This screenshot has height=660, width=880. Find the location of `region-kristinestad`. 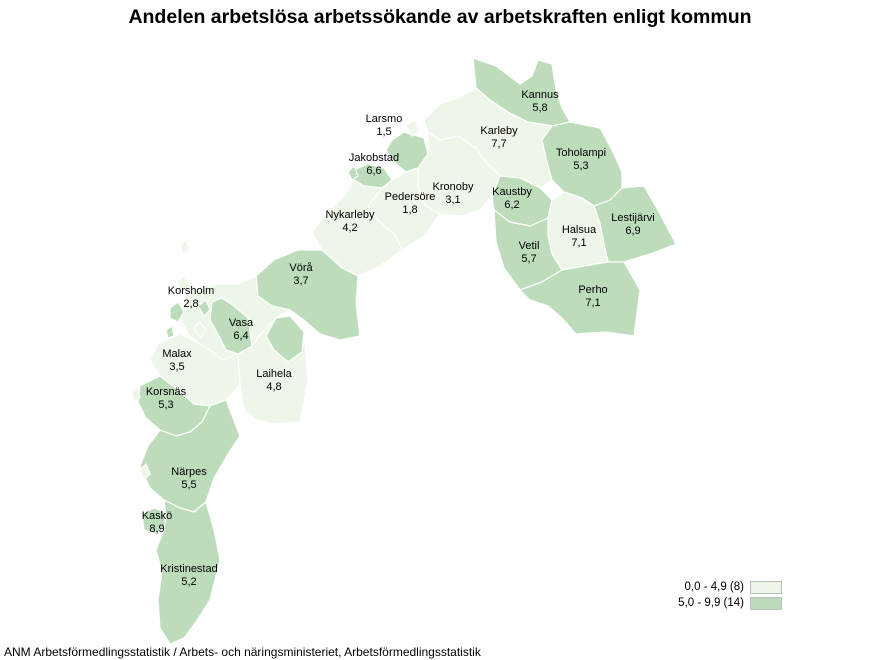

region-kristinestad is located at coordinates (188, 572).